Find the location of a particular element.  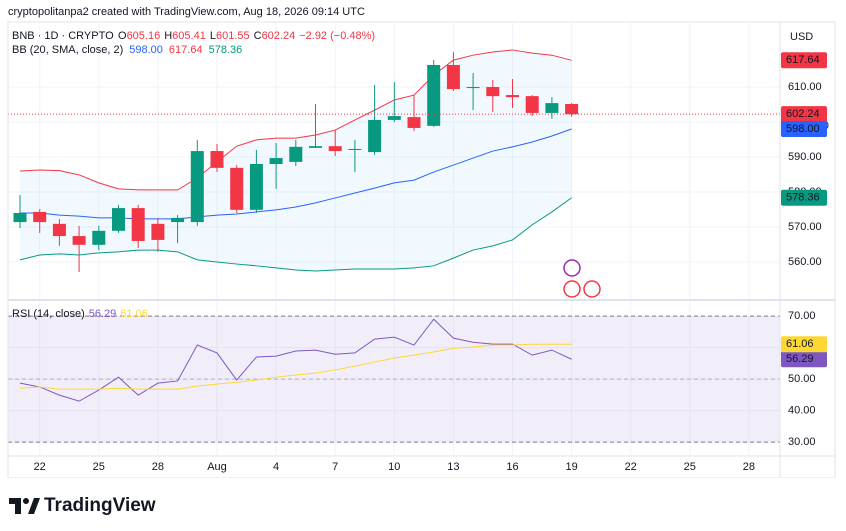

legend-ohlc-value: 602.24 is located at coordinates (279, 36).